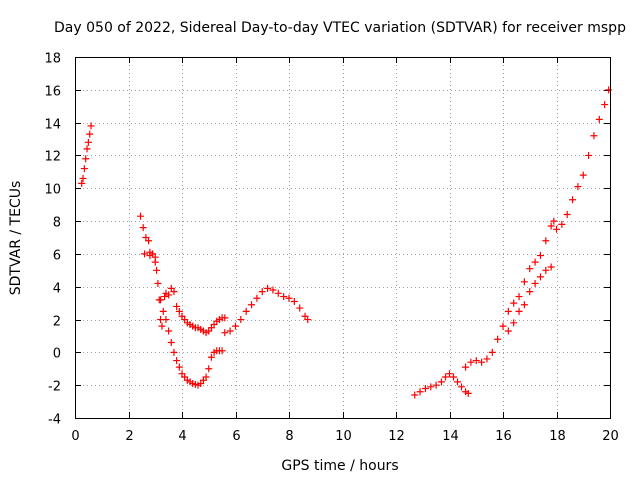 The width and height of the screenshot is (640, 480). What do you see at coordinates (52, 240) in the screenshot?
I see `y-tick-labels: -4 -2 0 2 4 6 8 10 12 14 16 18` at bounding box center [52, 240].